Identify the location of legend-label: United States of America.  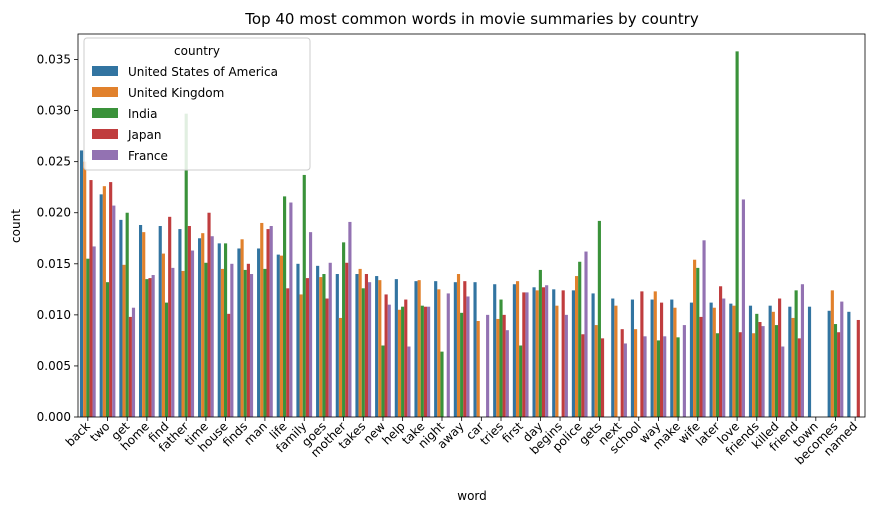
(203, 72).